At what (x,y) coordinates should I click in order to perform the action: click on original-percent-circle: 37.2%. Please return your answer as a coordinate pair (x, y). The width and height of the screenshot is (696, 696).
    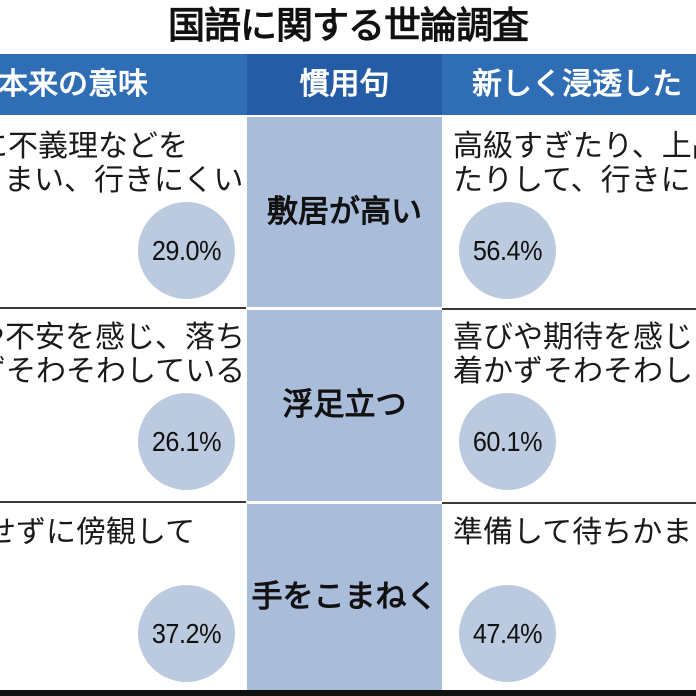
    Looking at the image, I should click on (186, 633).